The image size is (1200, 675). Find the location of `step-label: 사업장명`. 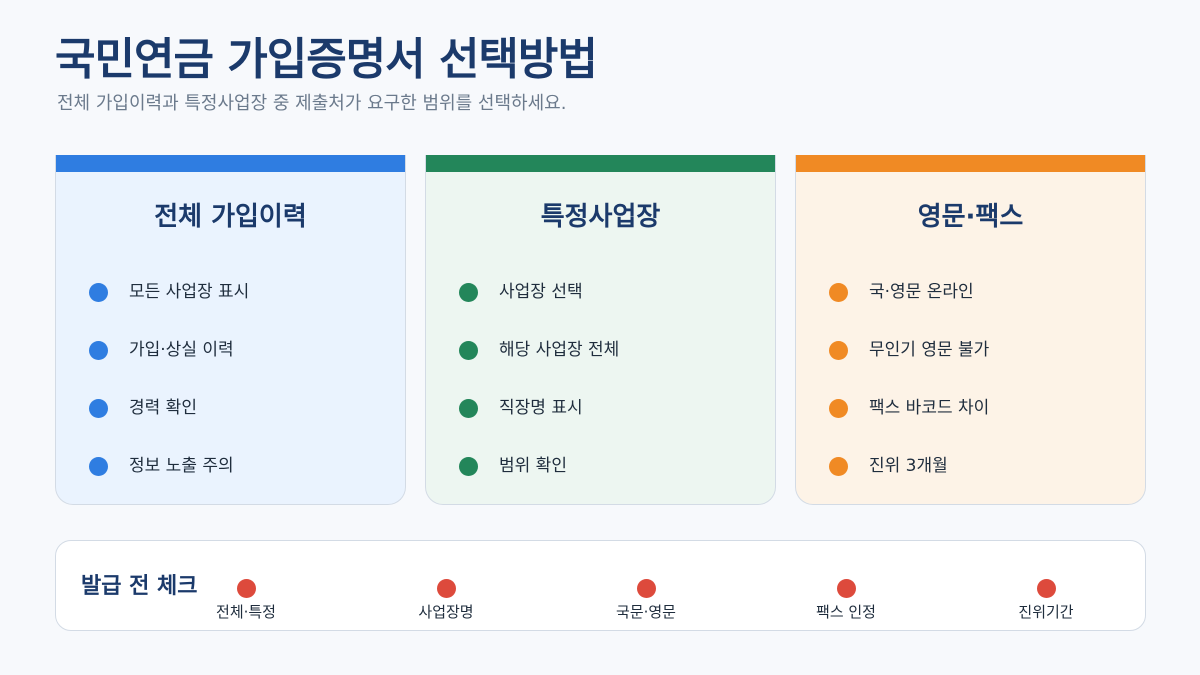

step-label: 사업장명 is located at coordinates (446, 612).